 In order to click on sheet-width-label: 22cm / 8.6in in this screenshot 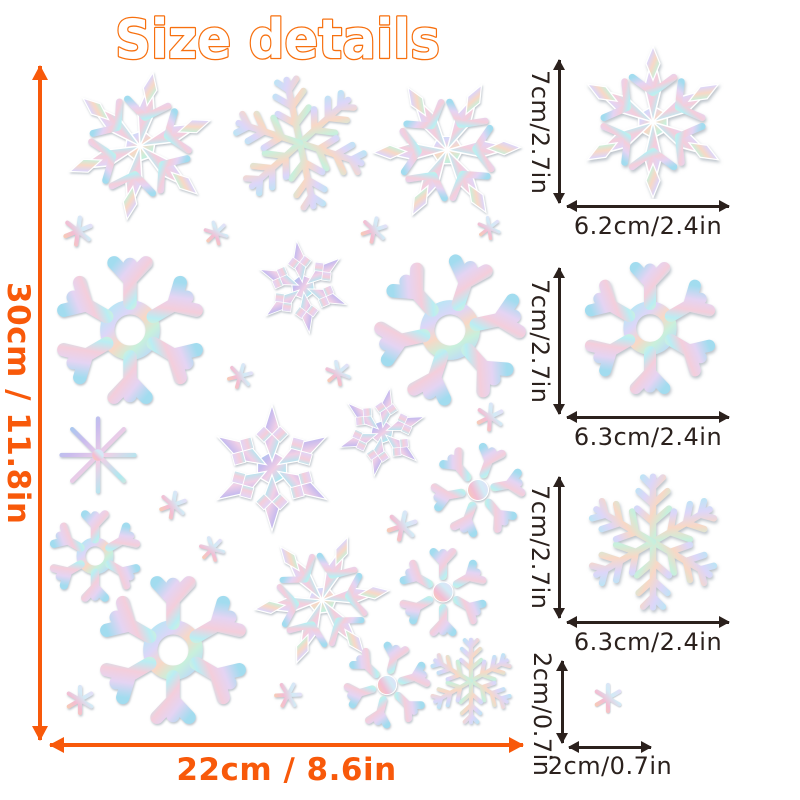, I will do `click(286, 770)`.